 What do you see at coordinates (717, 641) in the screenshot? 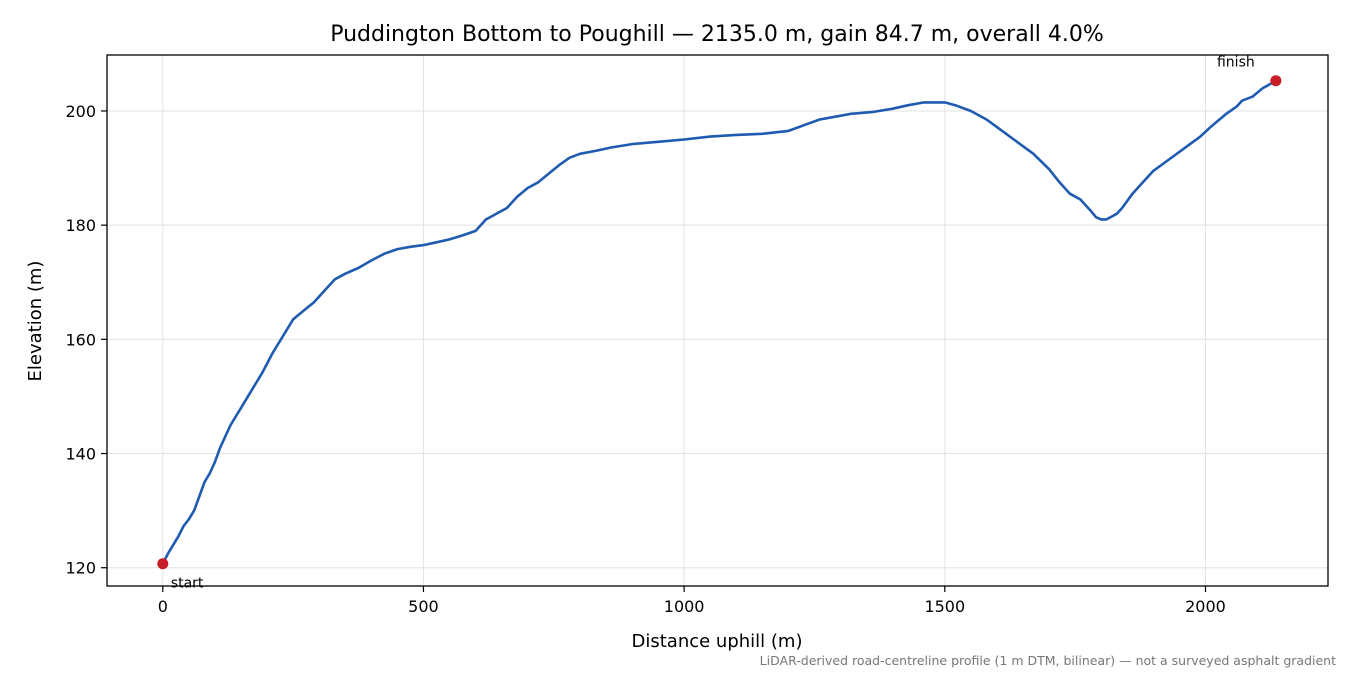
I see `x-axis-label: Distance uphill (m)` at bounding box center [717, 641].